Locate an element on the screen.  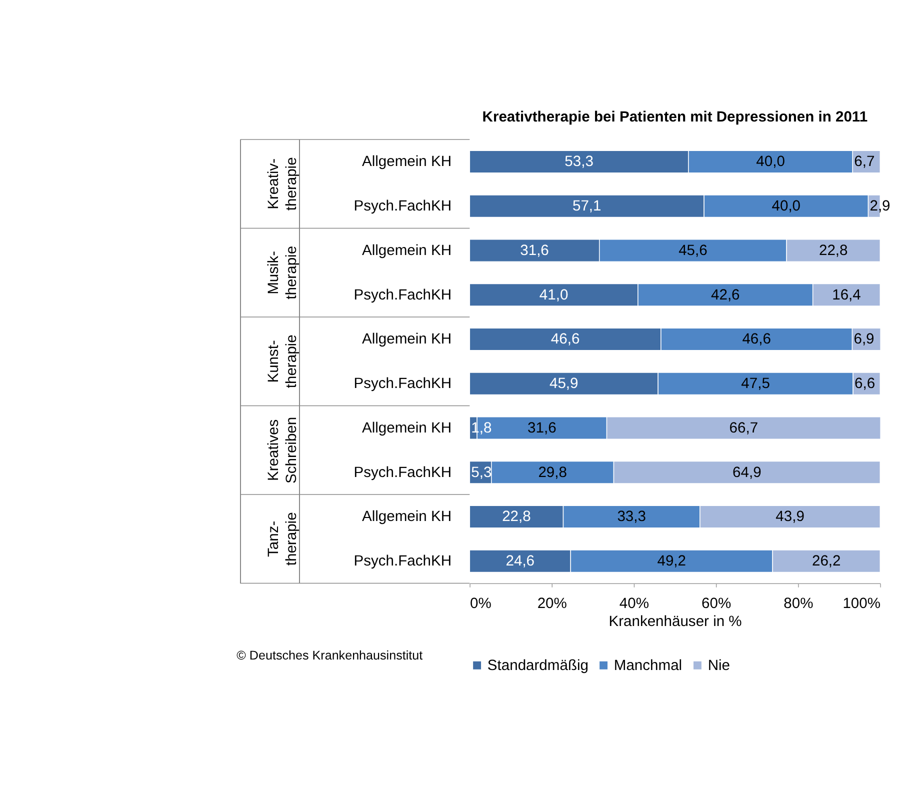
text: Musik- therapie is located at coordinates (283, 273).